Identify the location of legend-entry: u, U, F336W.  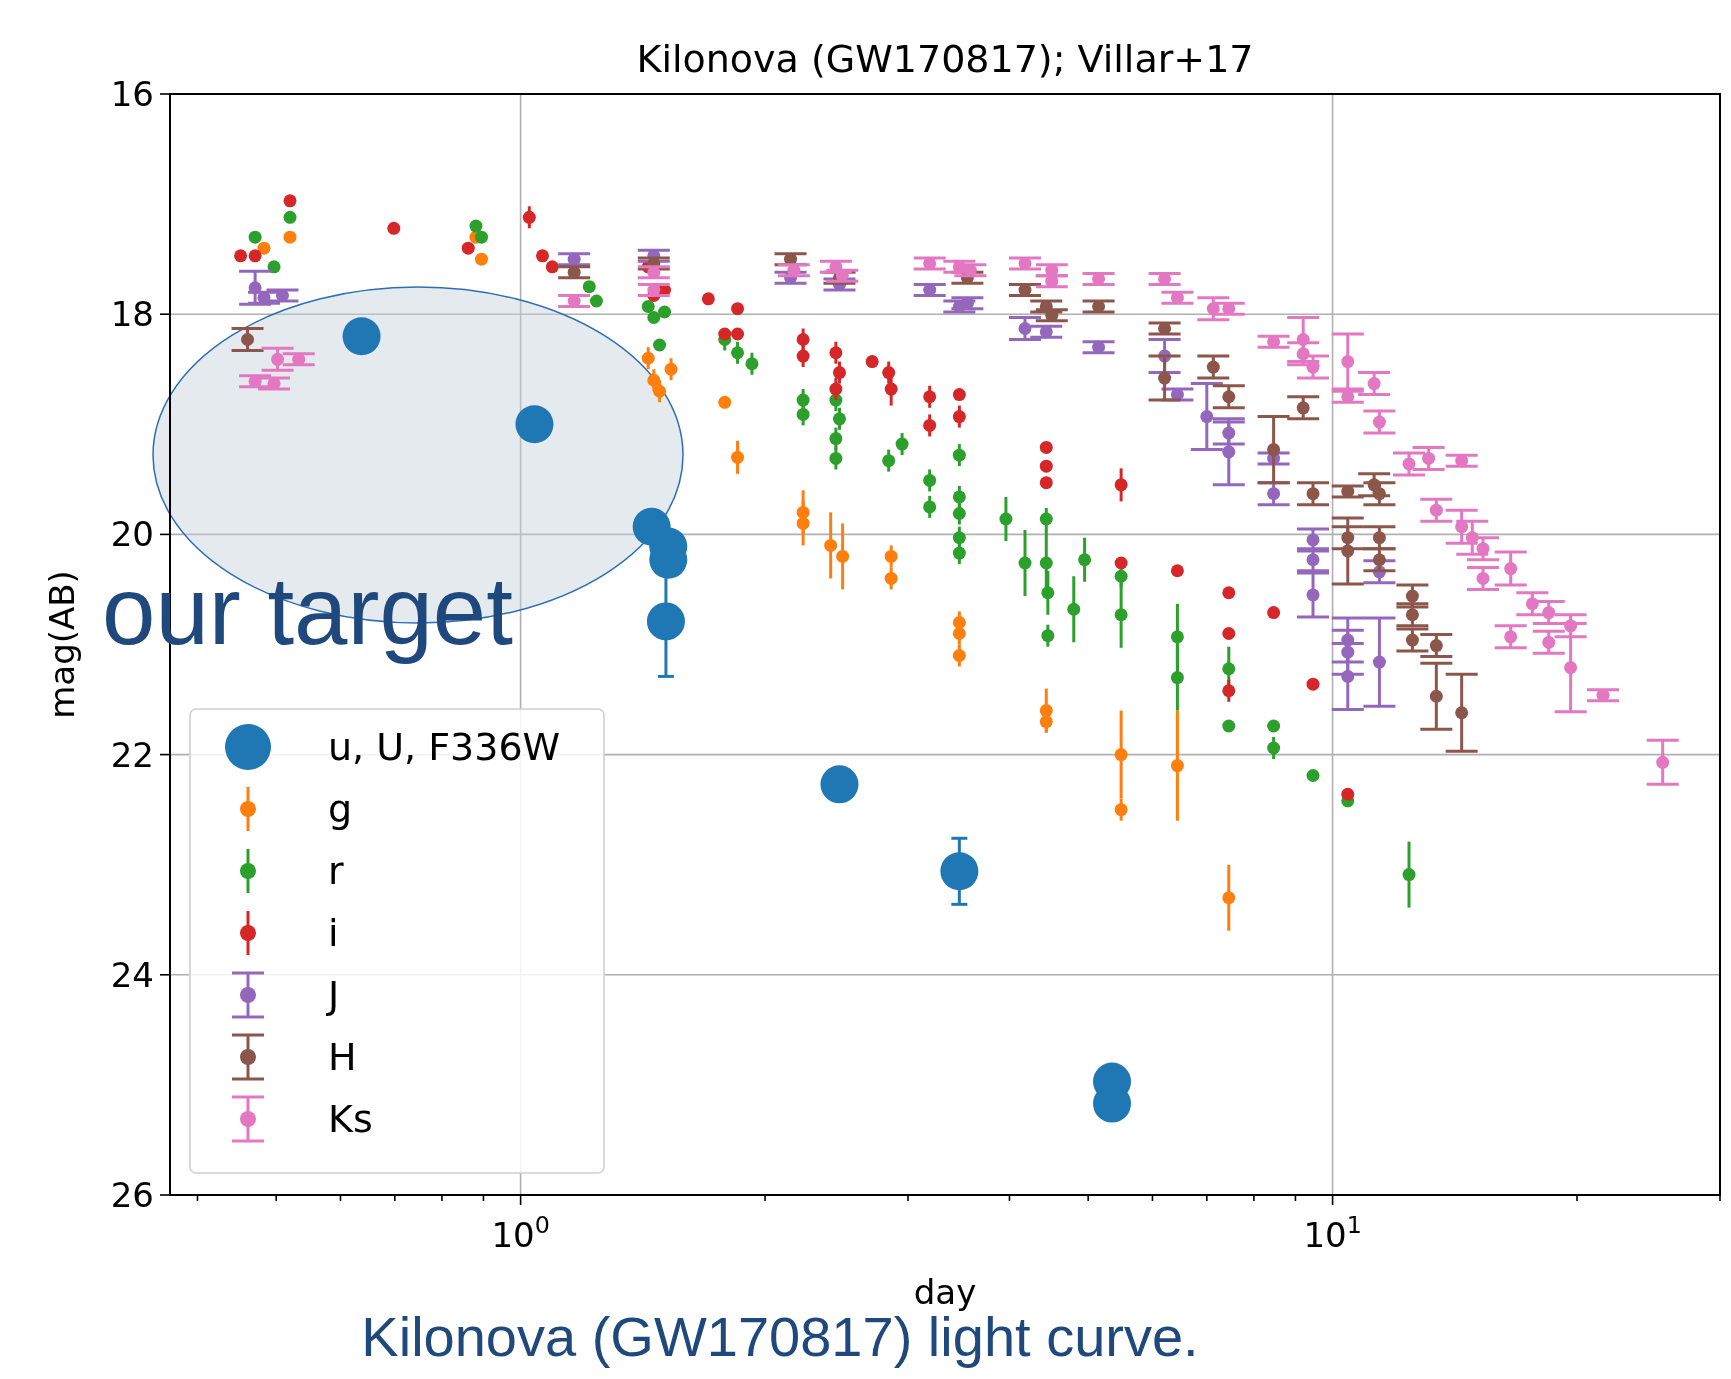
(393, 747).